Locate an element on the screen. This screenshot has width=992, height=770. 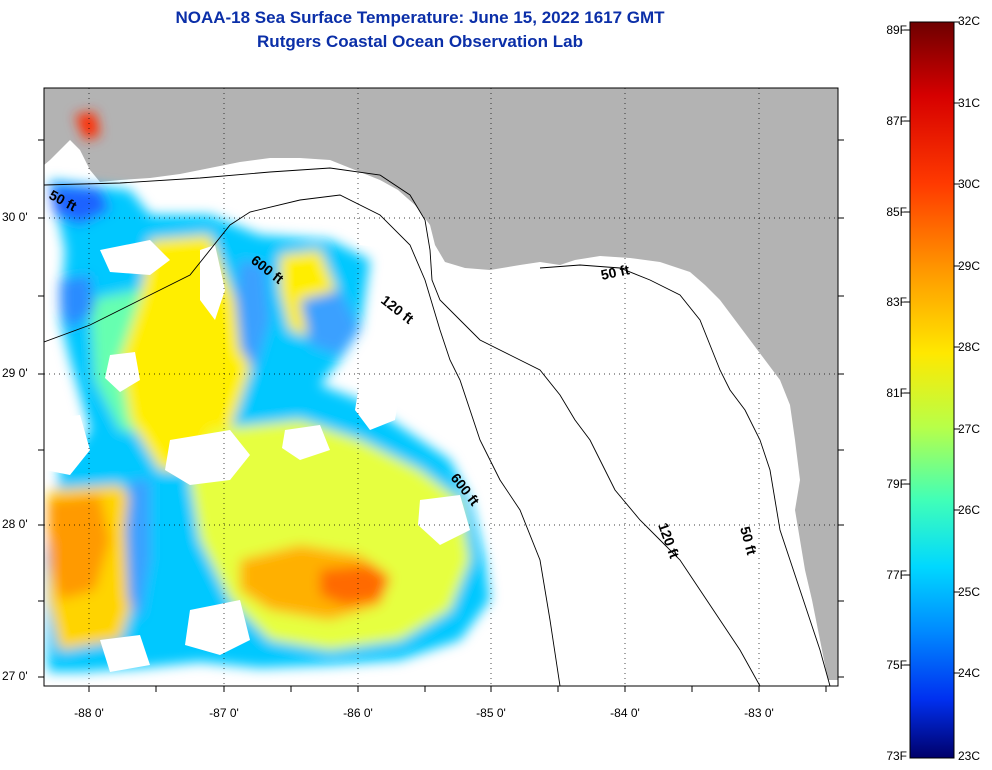
lon-label-83: -83 0' is located at coordinates (759, 713).